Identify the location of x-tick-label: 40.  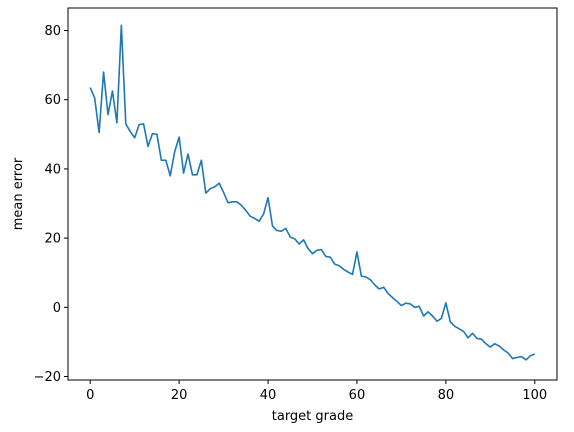
(268, 395).